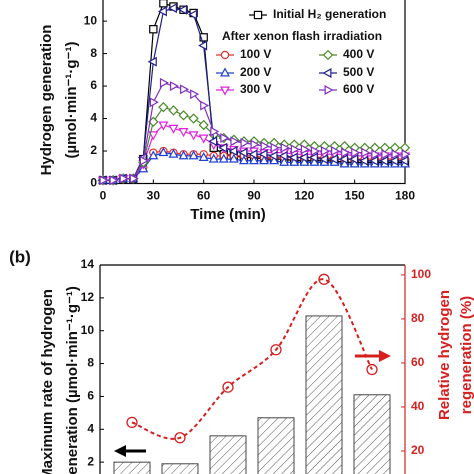  Describe the element at coordinates (93, 53) in the screenshot. I see `y-tick-label: 8` at that location.